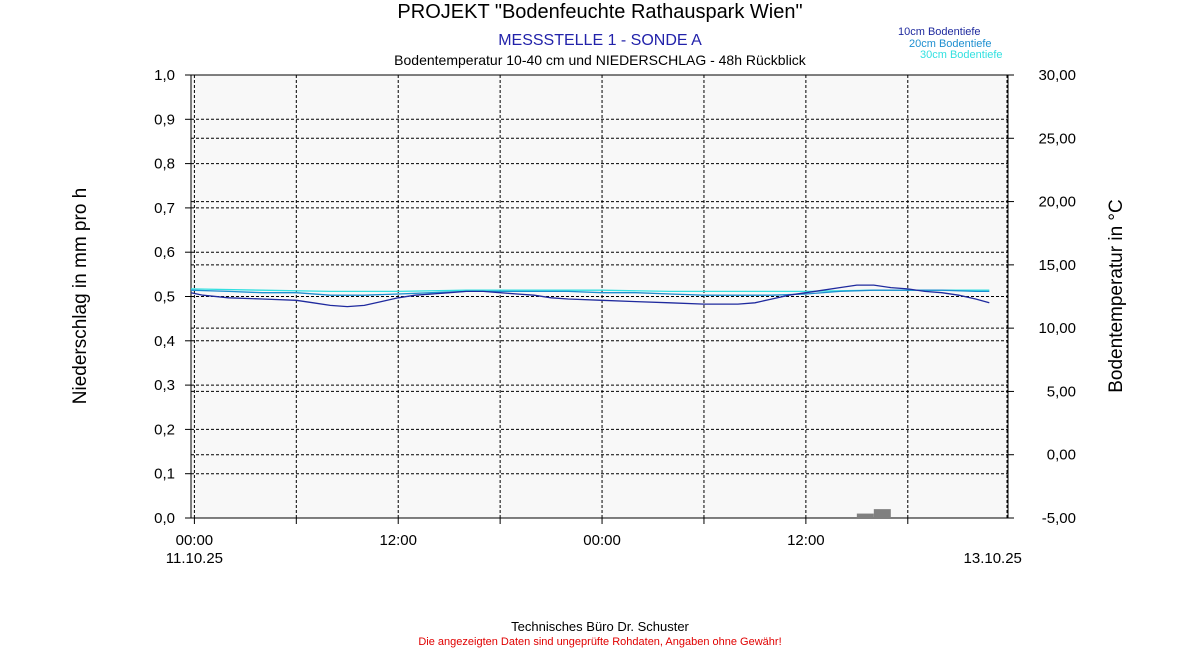 Image resolution: width=1200 pixels, height=650 pixels. Describe the element at coordinates (1057, 138) in the screenshot. I see `right-tick-label: 25,00` at that location.